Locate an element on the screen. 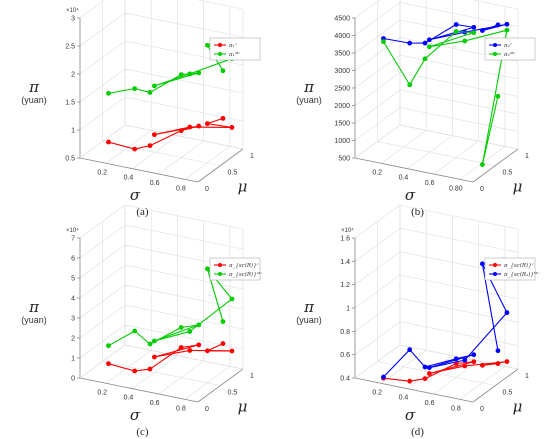 The image size is (550, 439). z-exponent-label: ×10⁴ is located at coordinates (72, 10).